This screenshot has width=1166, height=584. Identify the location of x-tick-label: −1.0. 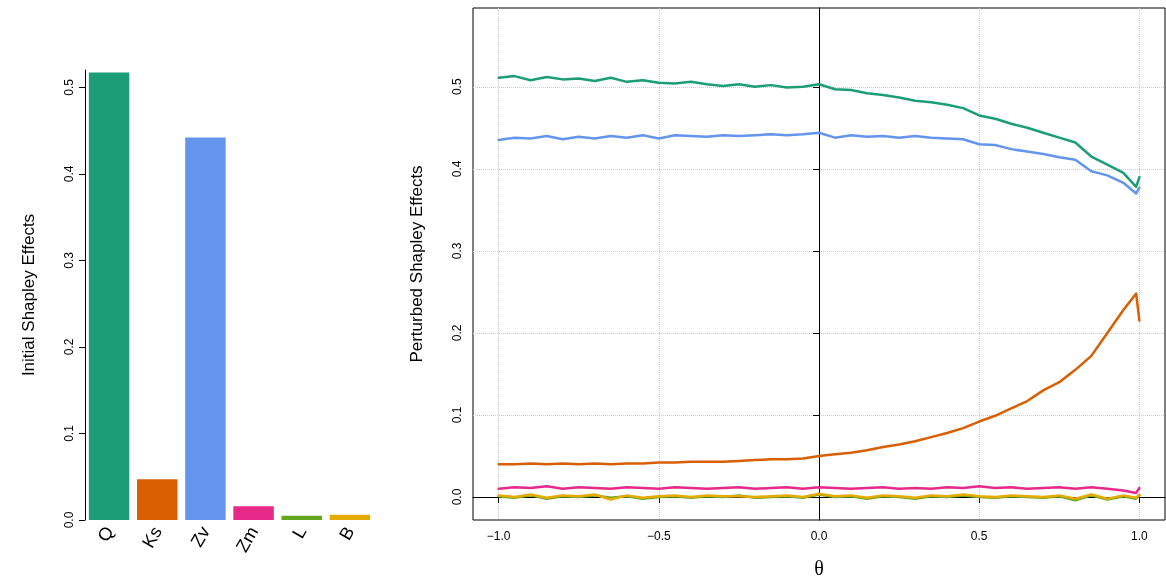
(498, 536).